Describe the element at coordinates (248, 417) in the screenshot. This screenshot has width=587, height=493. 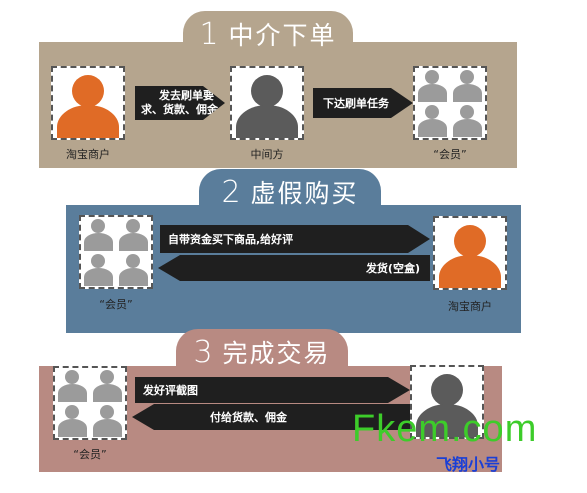
I see `step3-arrow-payment-label: 付给货款、佣金` at that location.